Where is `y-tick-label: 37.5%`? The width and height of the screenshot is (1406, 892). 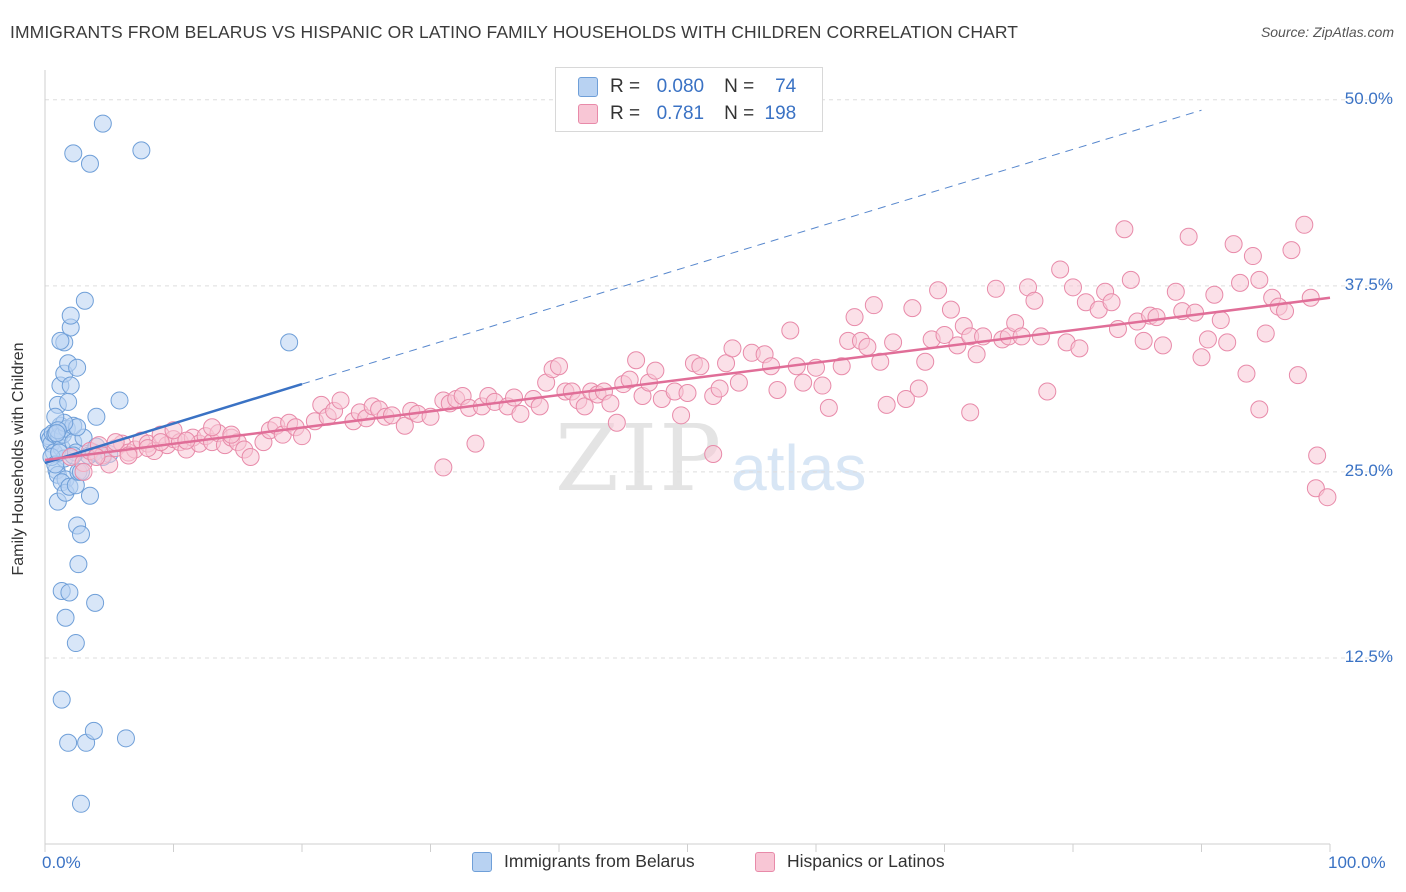 y-tick-label: 37.5% is located at coordinates (1368, 284).